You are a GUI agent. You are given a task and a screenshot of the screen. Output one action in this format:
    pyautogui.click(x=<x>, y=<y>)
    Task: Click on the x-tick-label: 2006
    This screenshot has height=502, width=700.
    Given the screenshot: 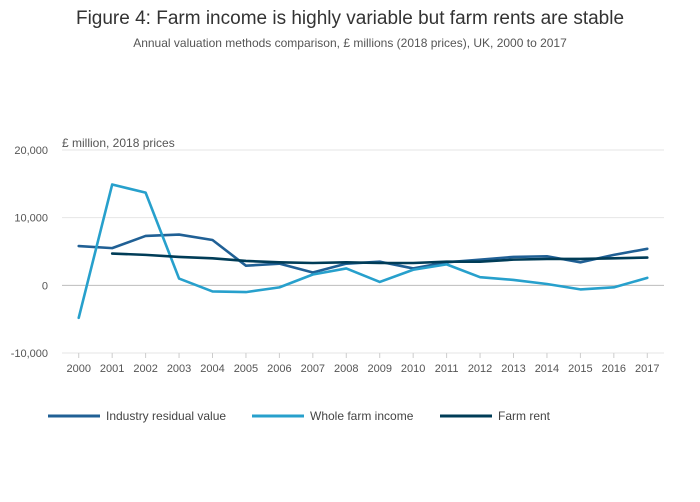 What is the action you would take?
    pyautogui.click(x=279, y=369)
    